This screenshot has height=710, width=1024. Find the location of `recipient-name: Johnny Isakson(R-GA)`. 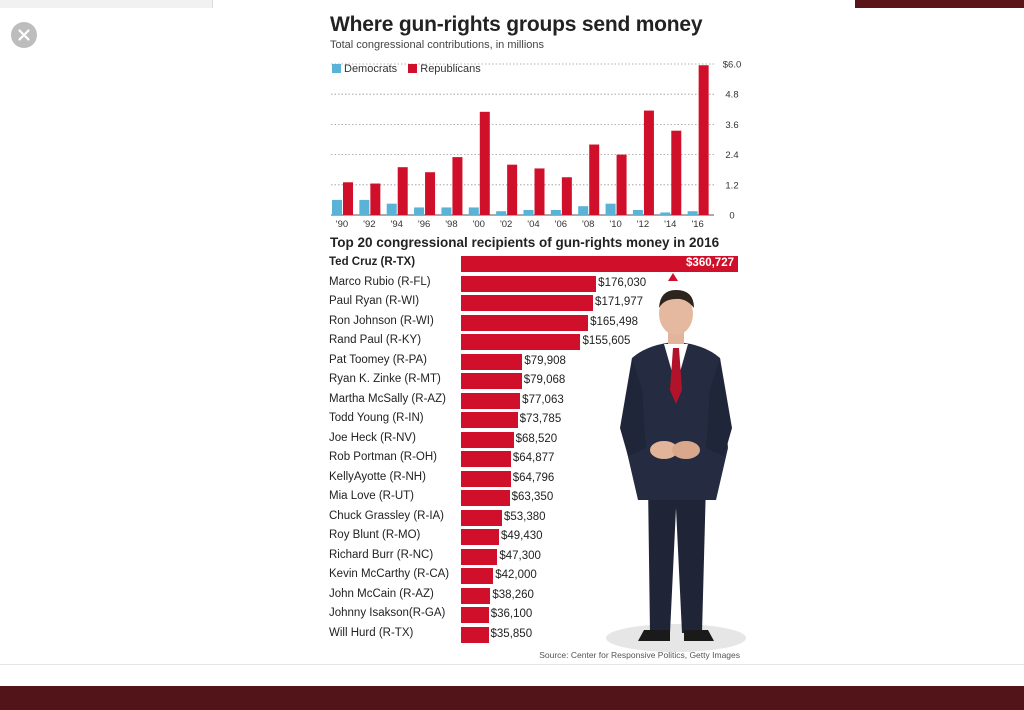

recipient-name: Johnny Isakson(R-GA) is located at coordinates (387, 613).